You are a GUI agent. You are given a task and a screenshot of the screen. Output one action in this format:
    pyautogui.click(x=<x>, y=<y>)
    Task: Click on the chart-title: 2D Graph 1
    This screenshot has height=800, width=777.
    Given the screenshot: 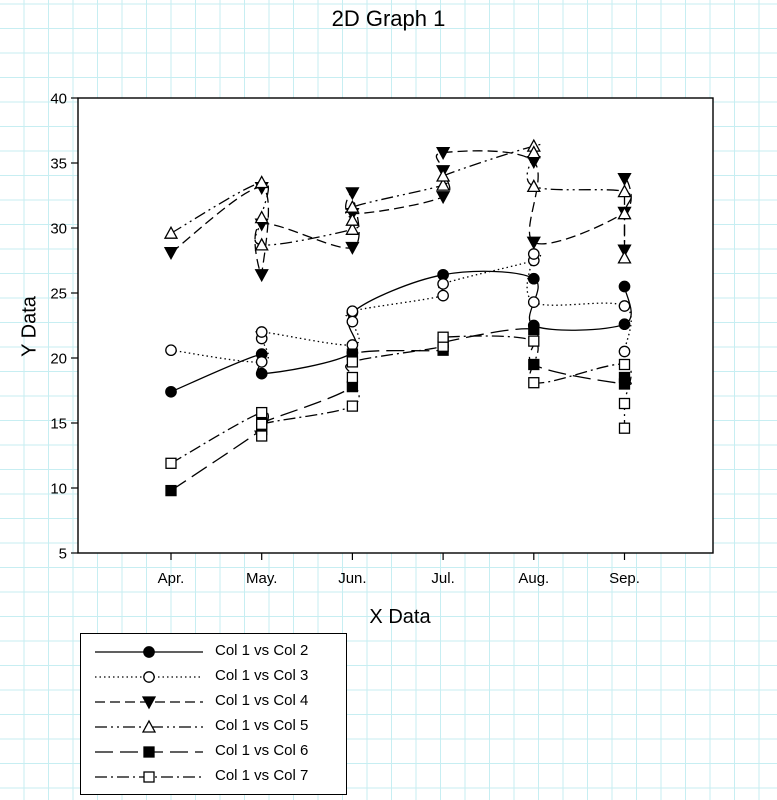 What is the action you would take?
    pyautogui.click(x=388, y=18)
    